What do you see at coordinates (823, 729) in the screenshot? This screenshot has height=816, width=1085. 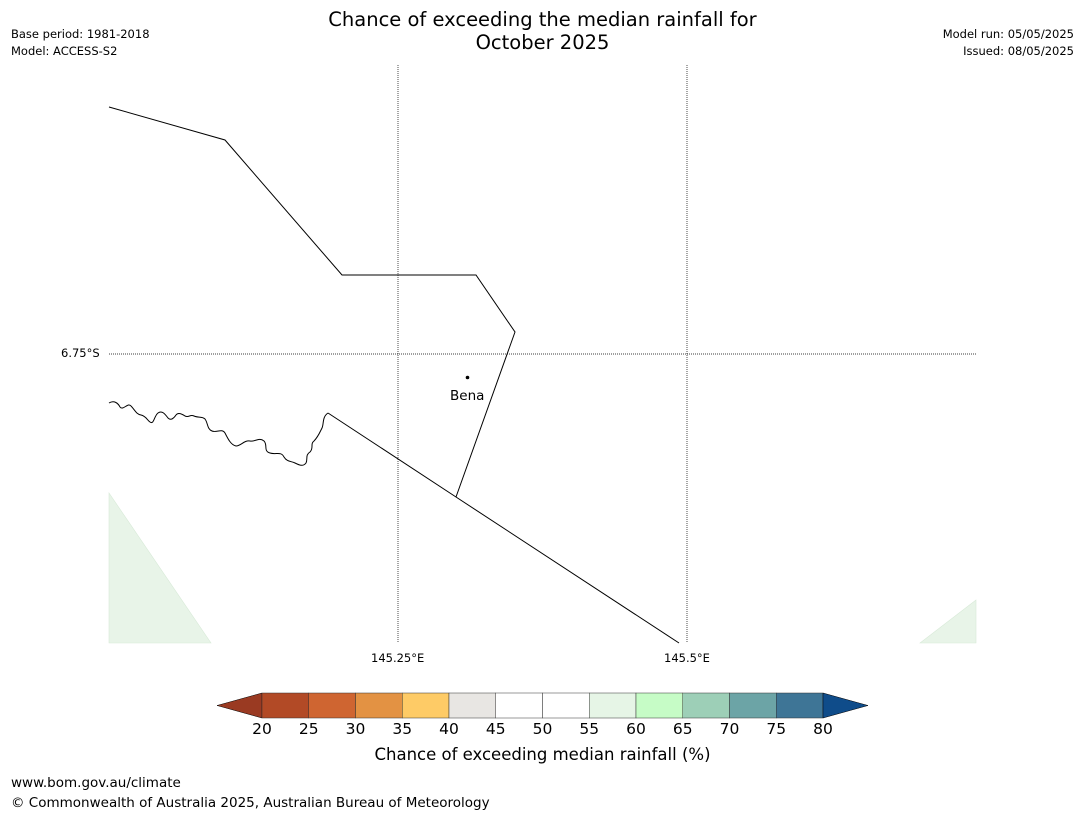 I see `colorbar-tick-80: 80` at bounding box center [823, 729].